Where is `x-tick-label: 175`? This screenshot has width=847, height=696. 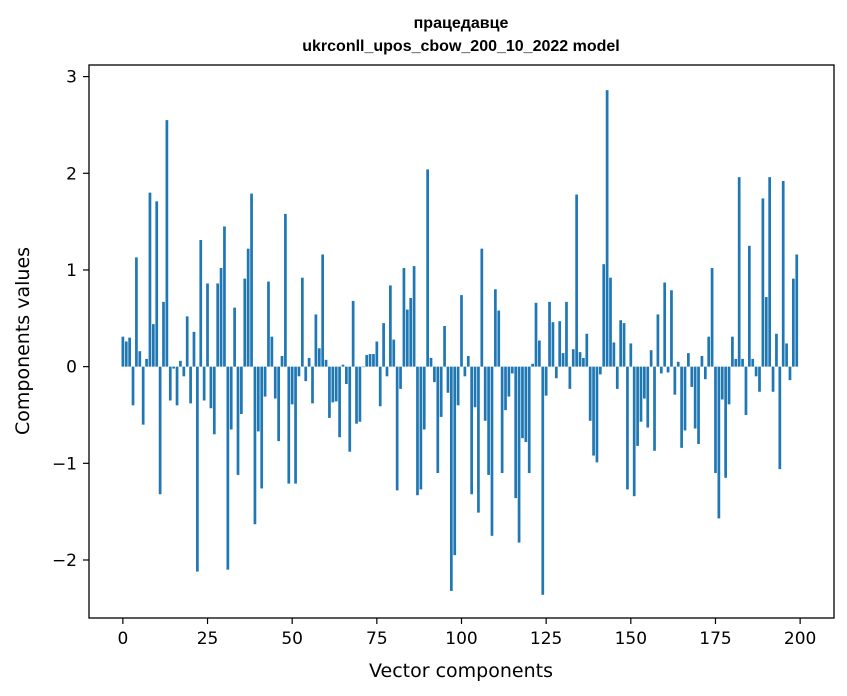
x-tick-label: 175 is located at coordinates (715, 639).